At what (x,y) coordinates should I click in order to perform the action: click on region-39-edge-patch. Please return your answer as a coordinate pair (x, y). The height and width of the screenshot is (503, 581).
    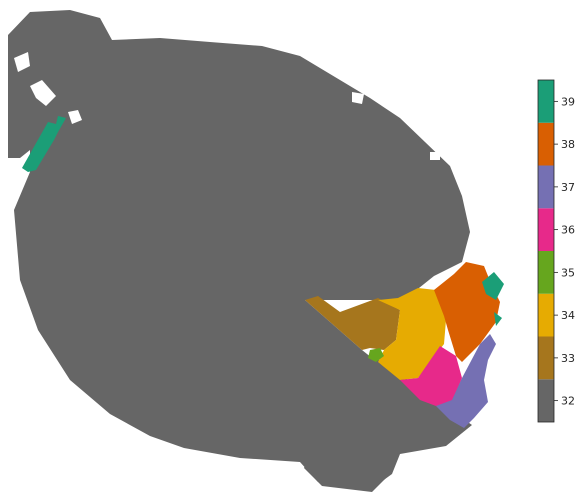
    Looking at the image, I should click on (493, 286).